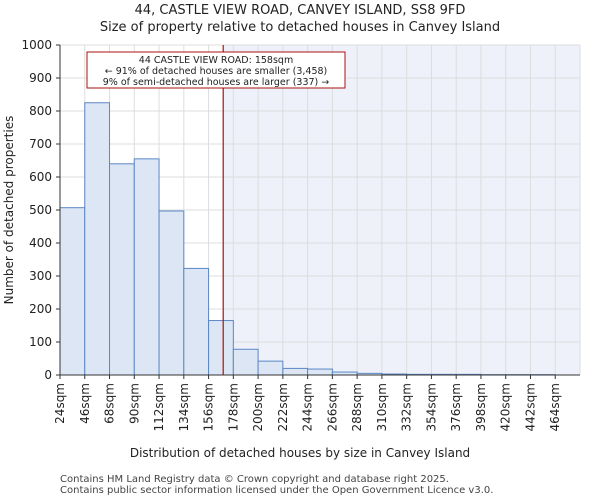 The height and width of the screenshot is (500, 600). I want to click on x-tick-label: 332sqm, so click(407, 407).